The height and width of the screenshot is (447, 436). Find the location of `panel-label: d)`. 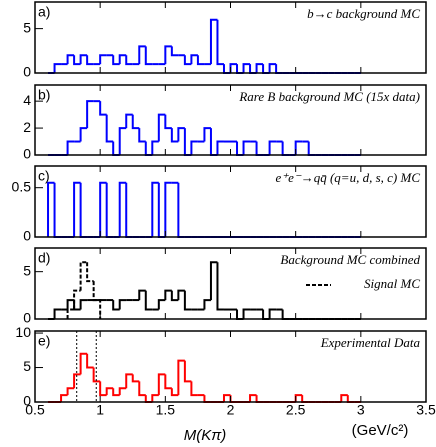

panel-label: d) is located at coordinates (44, 258).